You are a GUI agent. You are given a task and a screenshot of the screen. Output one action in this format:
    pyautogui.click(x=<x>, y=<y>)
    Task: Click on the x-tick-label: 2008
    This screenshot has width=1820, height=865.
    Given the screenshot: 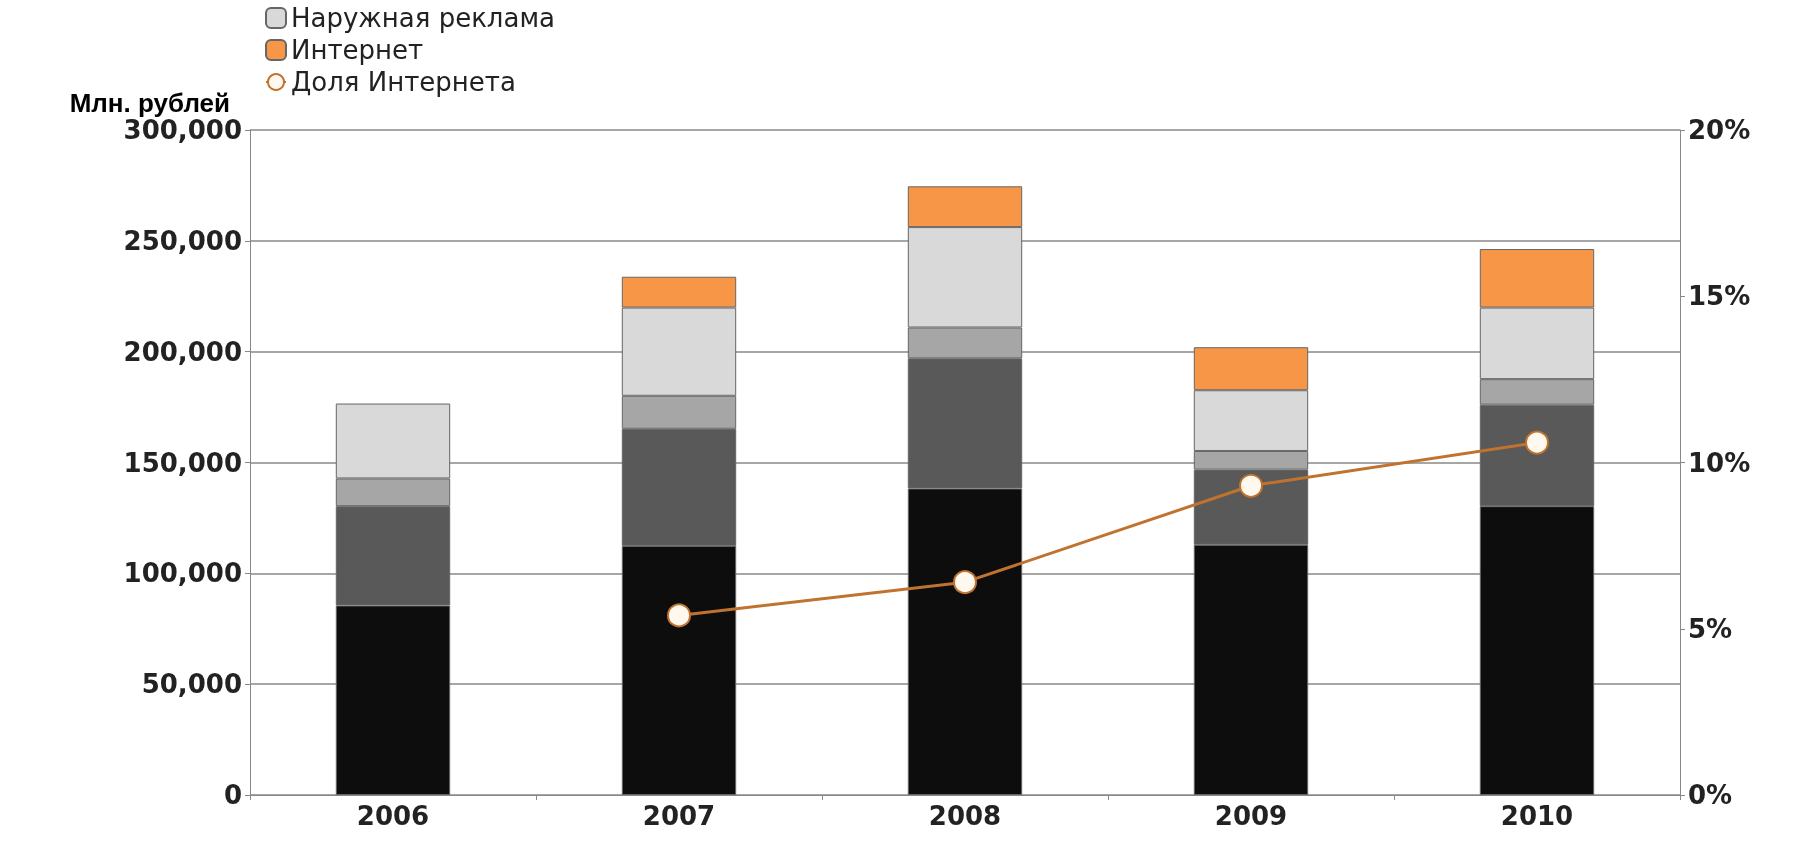 What is the action you would take?
    pyautogui.click(x=965, y=816)
    